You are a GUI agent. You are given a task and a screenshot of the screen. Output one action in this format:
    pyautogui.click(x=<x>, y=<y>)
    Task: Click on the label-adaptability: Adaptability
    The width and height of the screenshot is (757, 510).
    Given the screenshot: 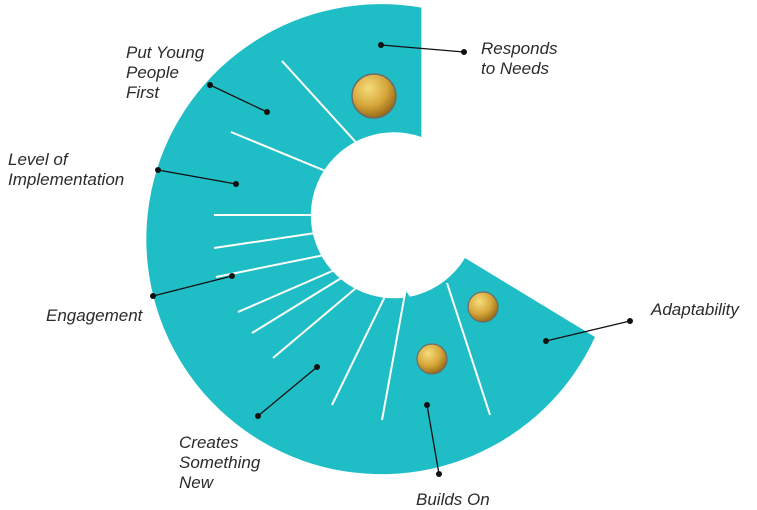 What is the action you would take?
    pyautogui.click(x=695, y=309)
    